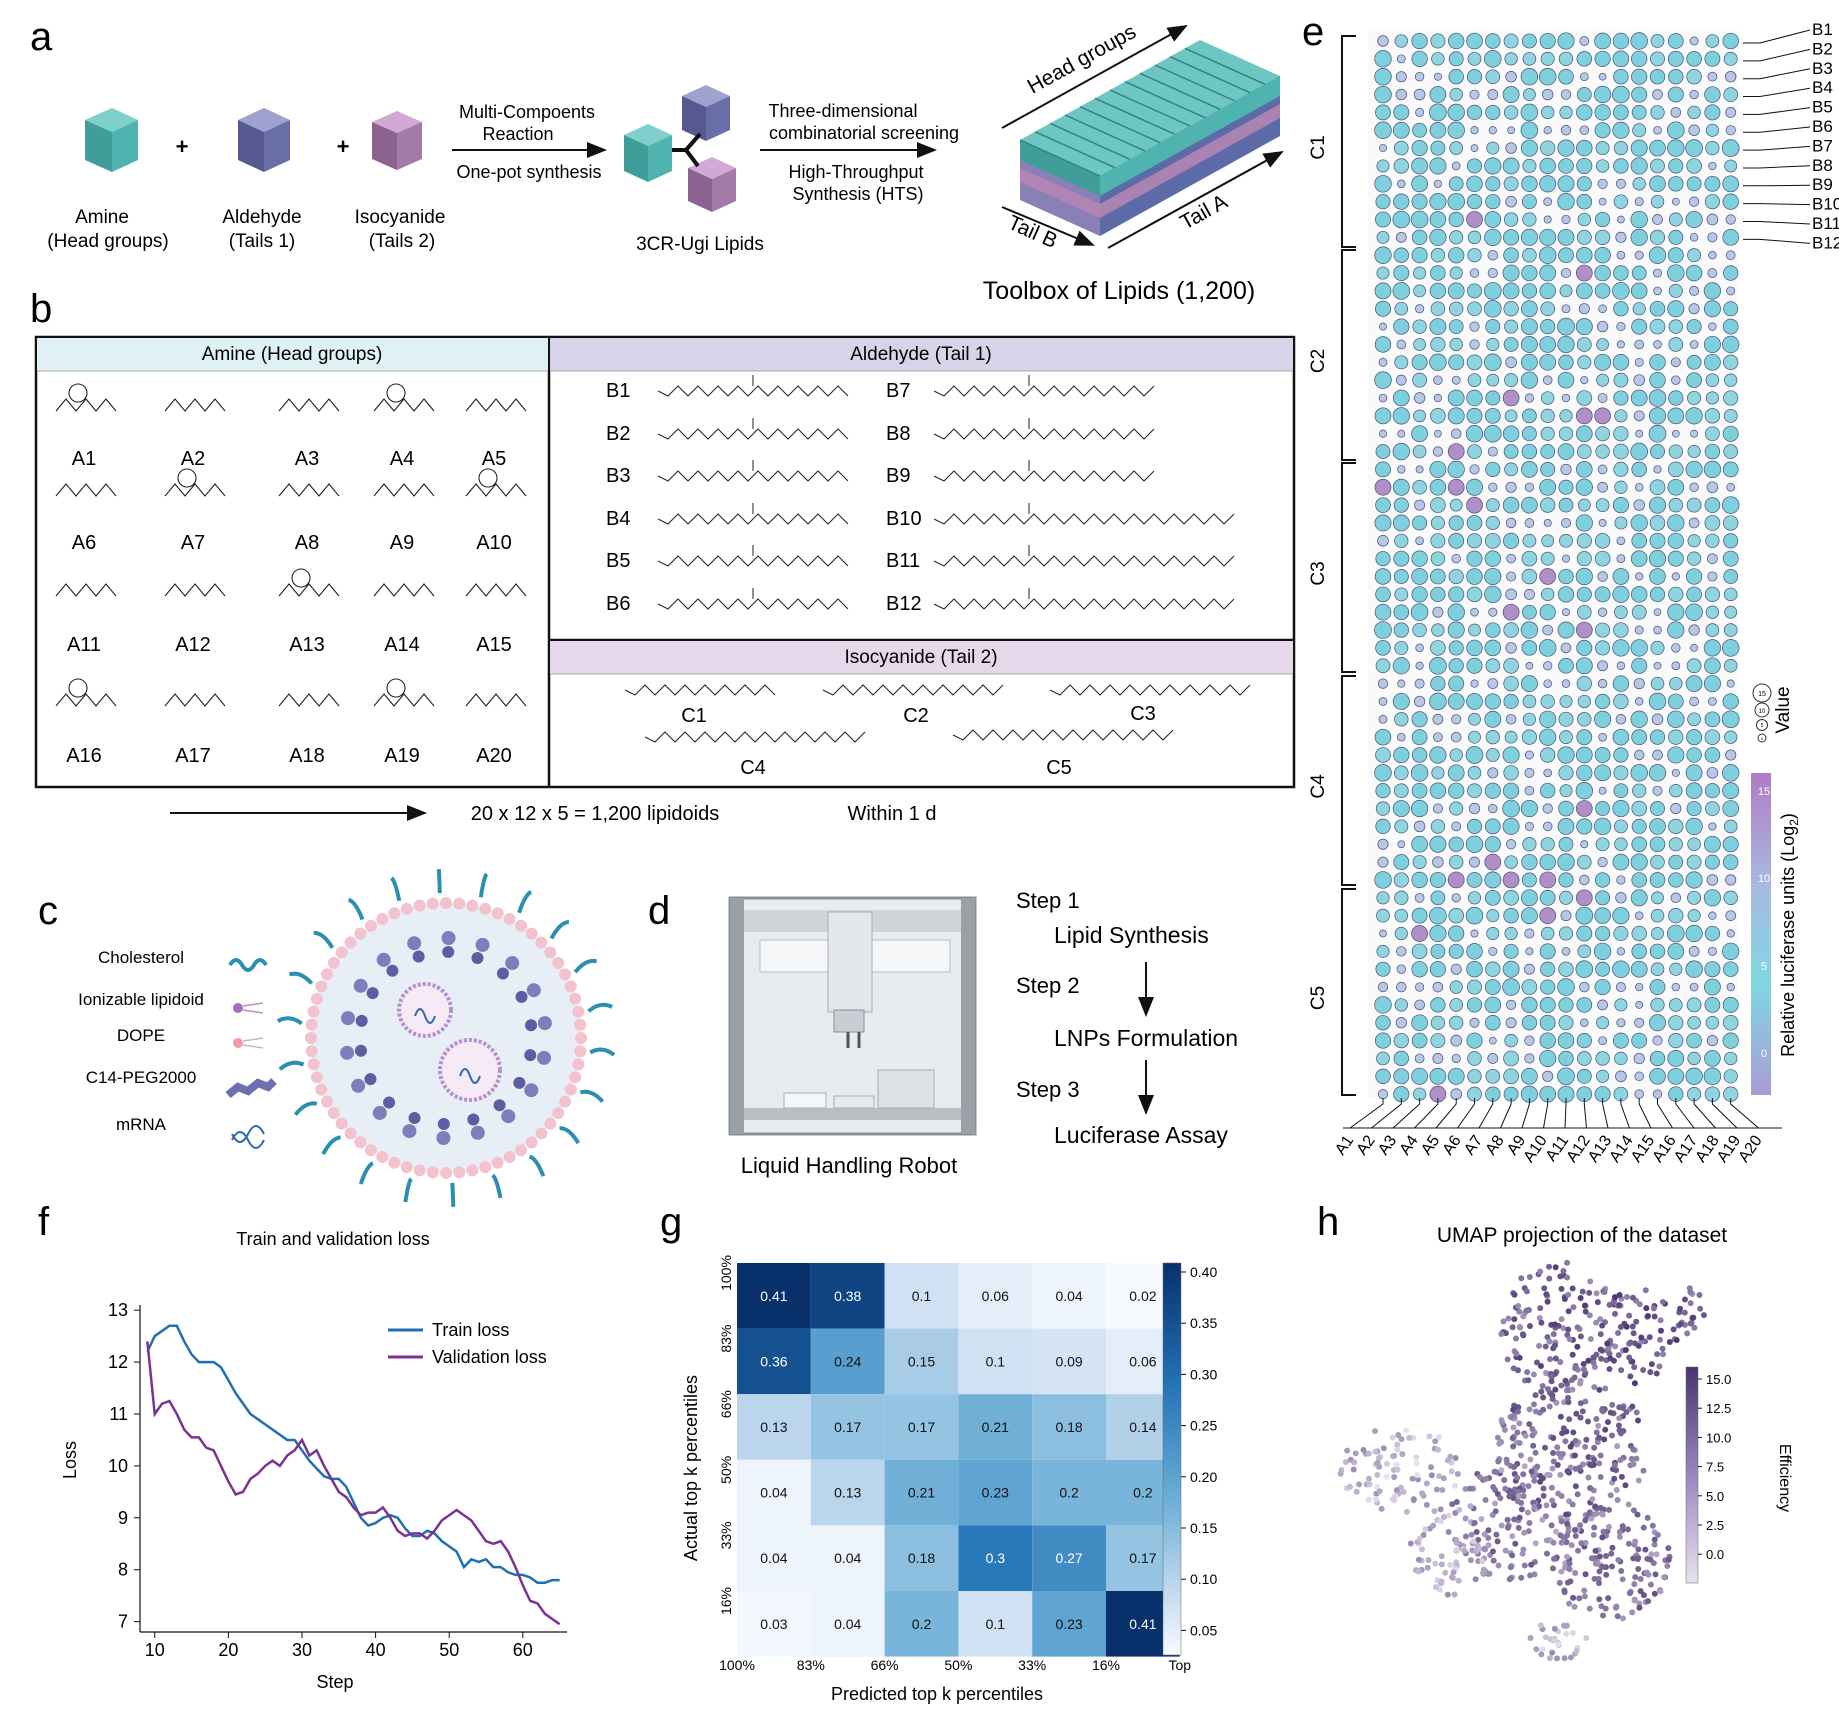 The width and height of the screenshot is (1839, 1719). Describe the element at coordinates (1764, 967) in the screenshot. I see `colorbar-tick: 5` at that location.